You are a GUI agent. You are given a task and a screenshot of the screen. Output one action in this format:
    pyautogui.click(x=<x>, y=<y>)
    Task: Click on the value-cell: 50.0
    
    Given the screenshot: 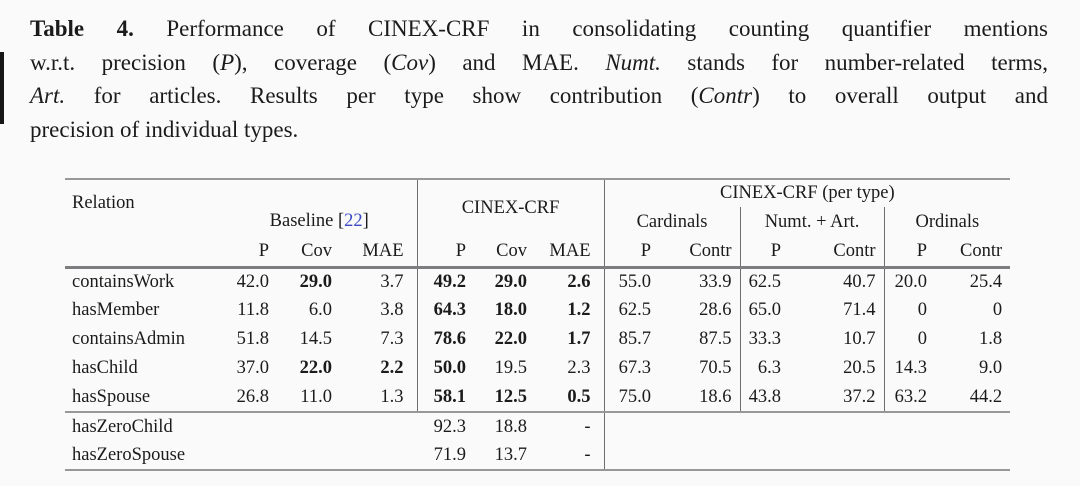 What is the action you would take?
    pyautogui.click(x=450, y=368)
    